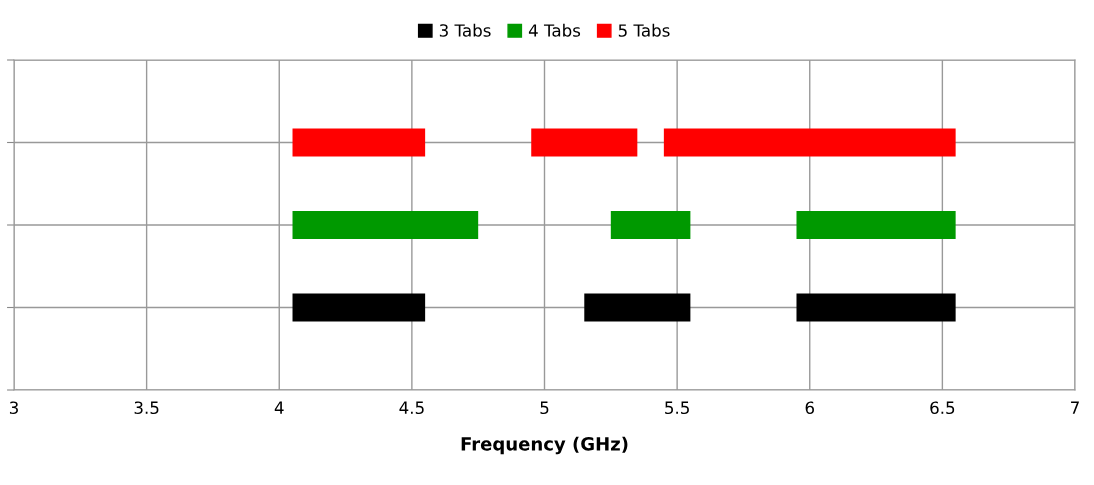 This screenshot has width=1094, height=485. Describe the element at coordinates (544, 445) in the screenshot. I see `x-axis-title: Frequency (GHz)` at that location.